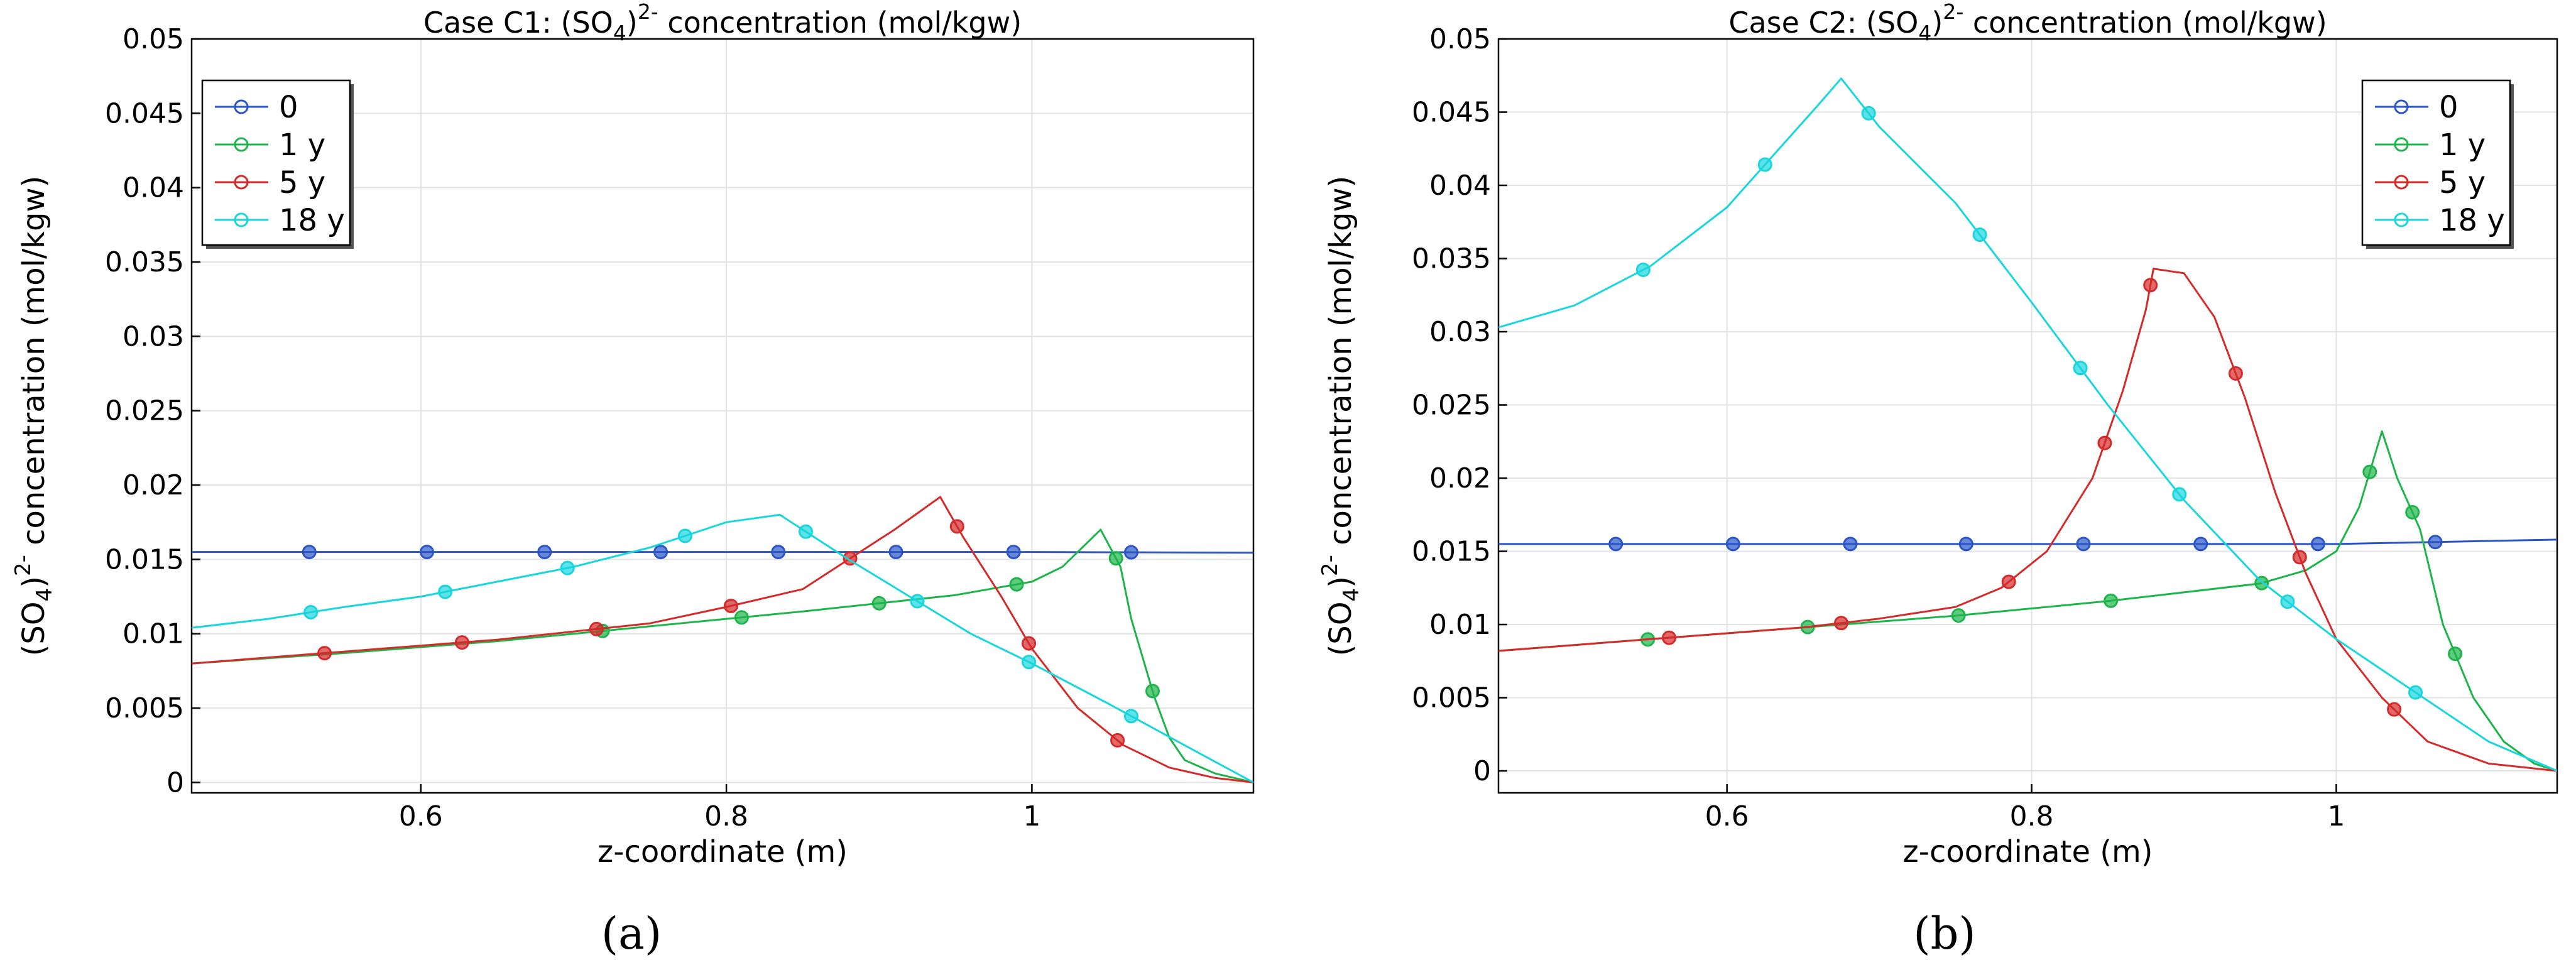 The width and height of the screenshot is (2576, 965). Describe the element at coordinates (241, 183) in the screenshot. I see `c1-legend-marker-5y` at that location.